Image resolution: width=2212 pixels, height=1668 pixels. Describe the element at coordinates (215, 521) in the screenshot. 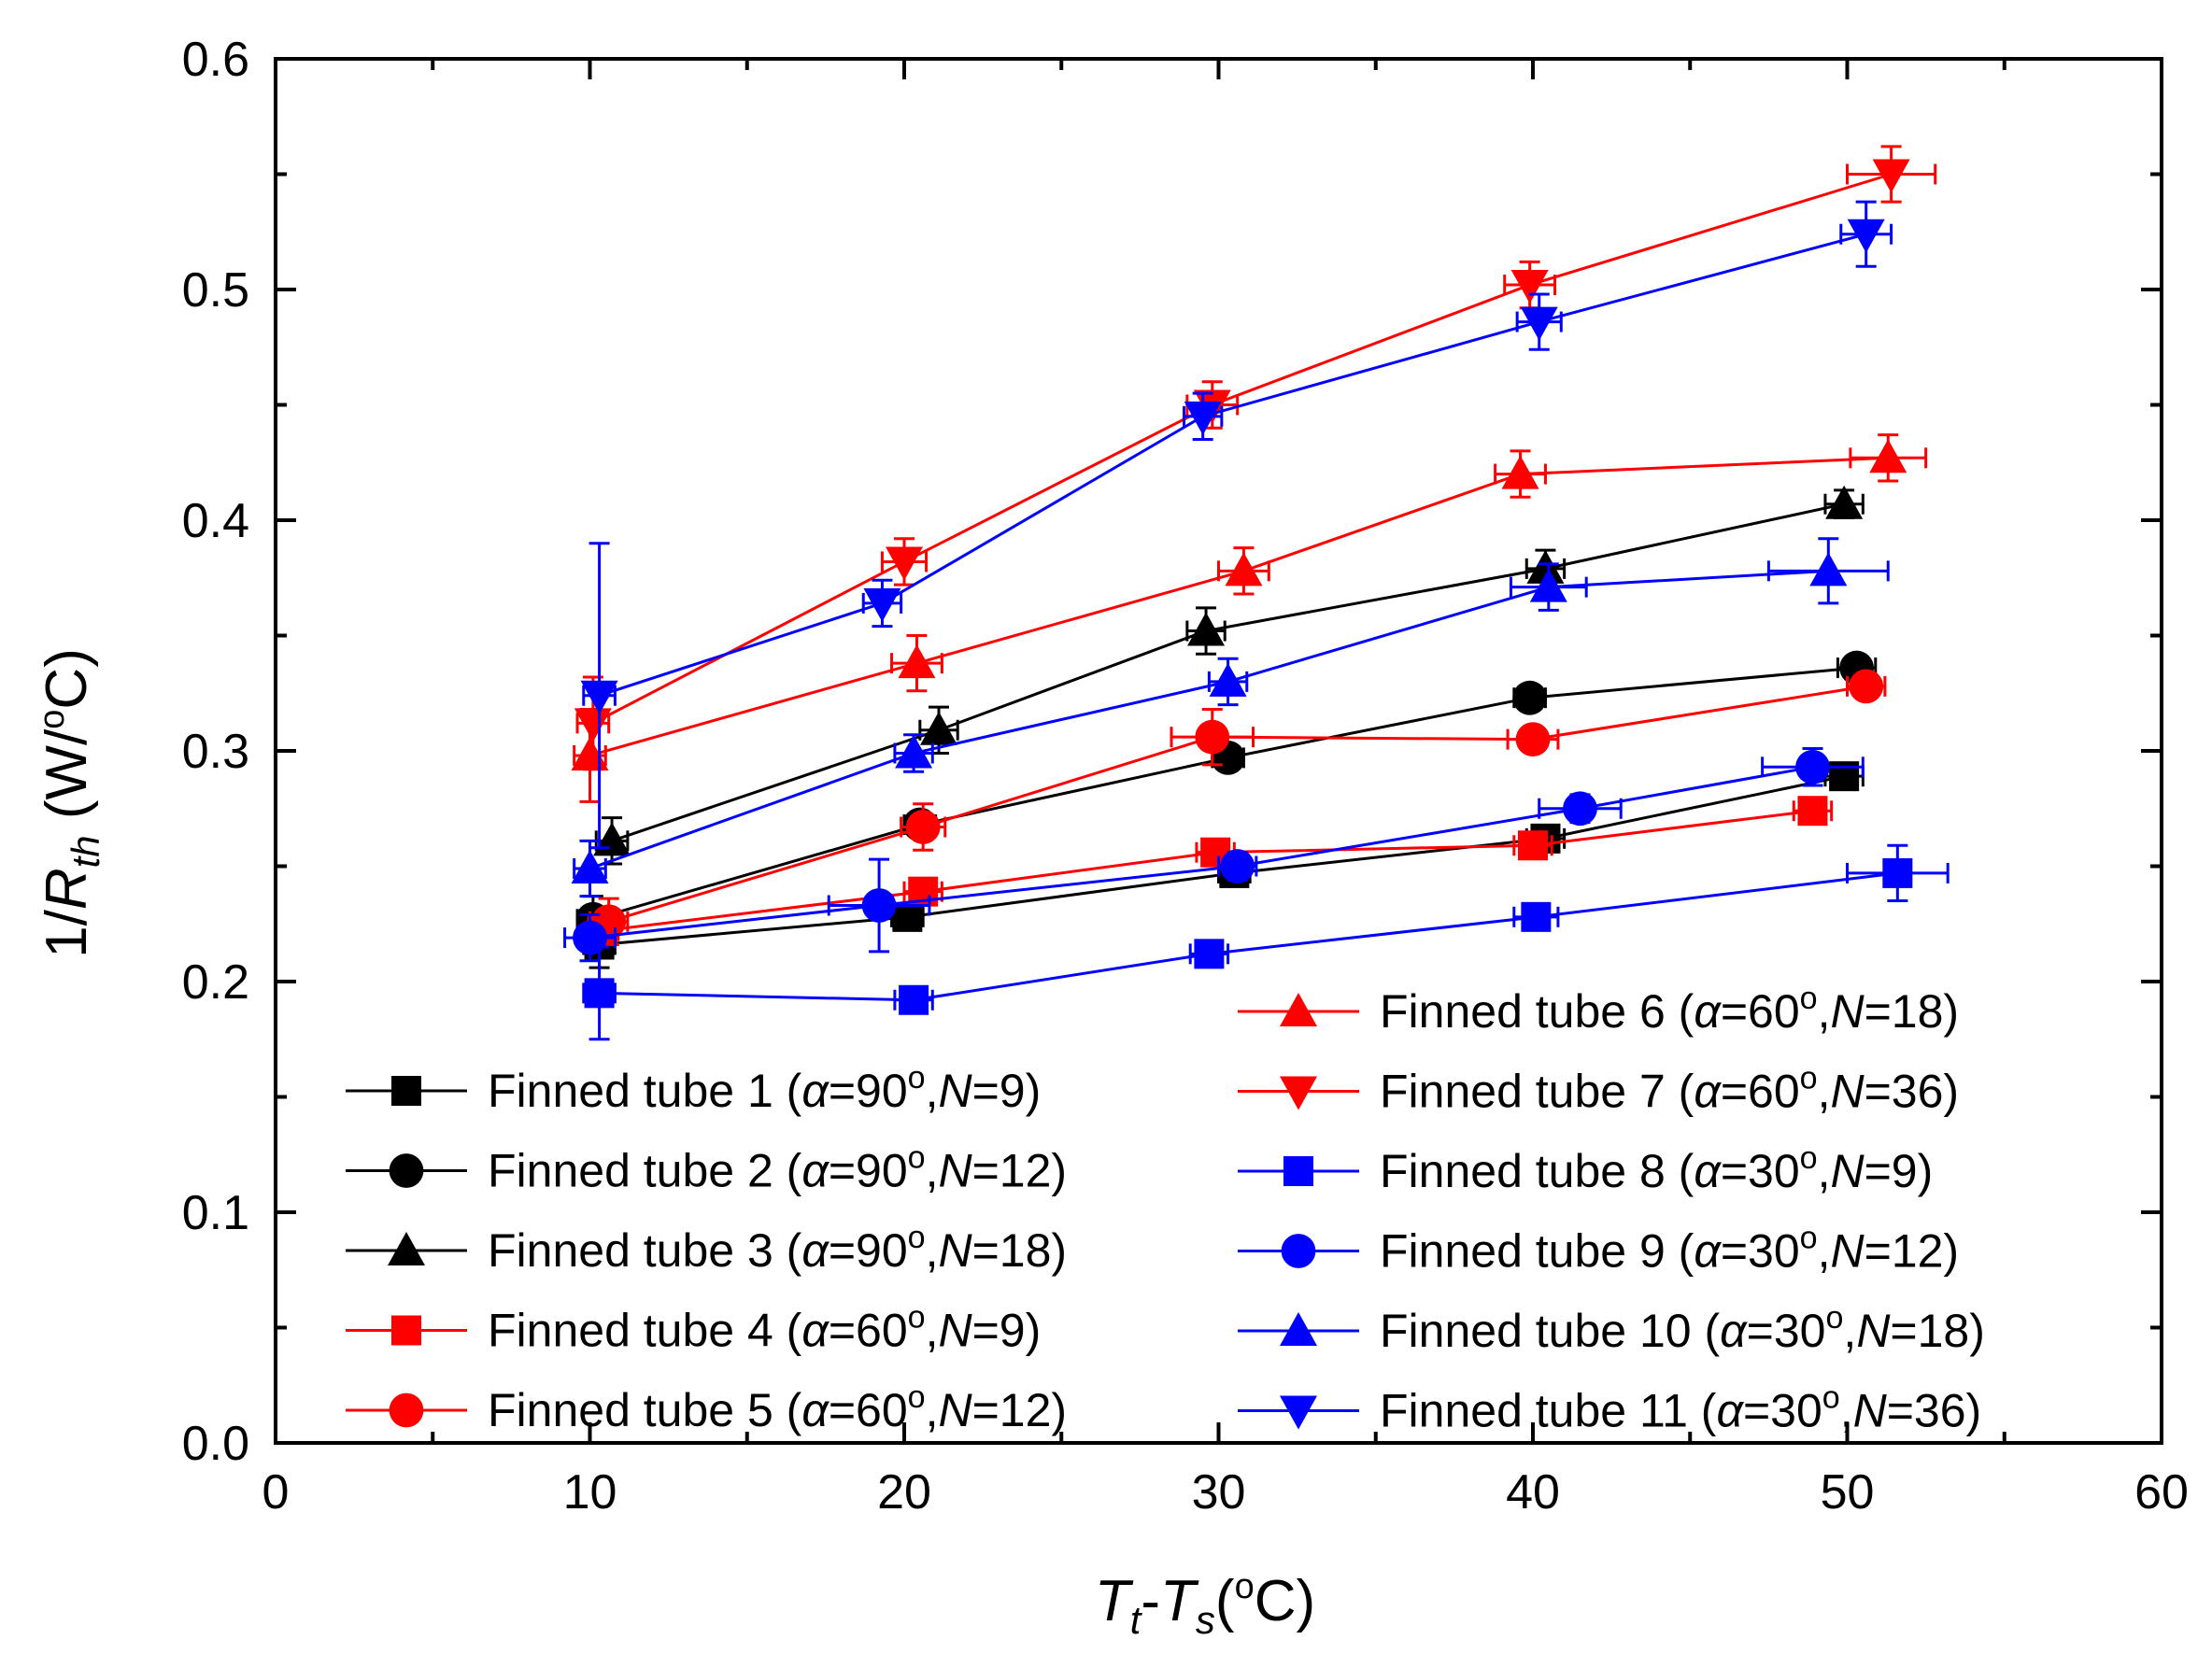

I see `y-tick-label: 0.4` at that location.